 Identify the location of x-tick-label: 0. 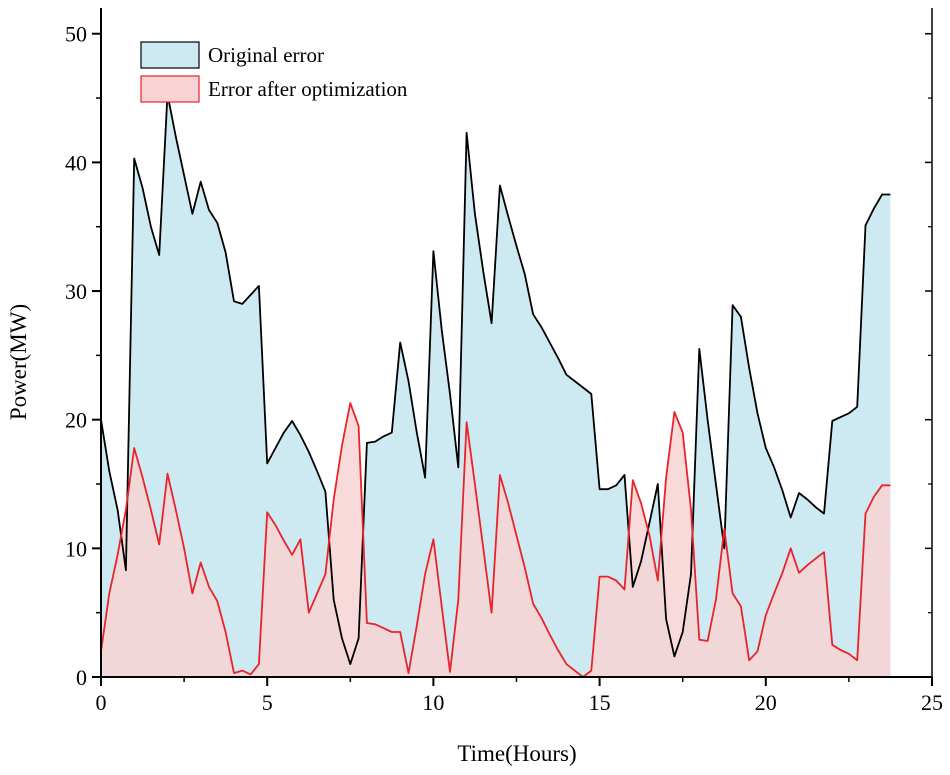
(101, 702).